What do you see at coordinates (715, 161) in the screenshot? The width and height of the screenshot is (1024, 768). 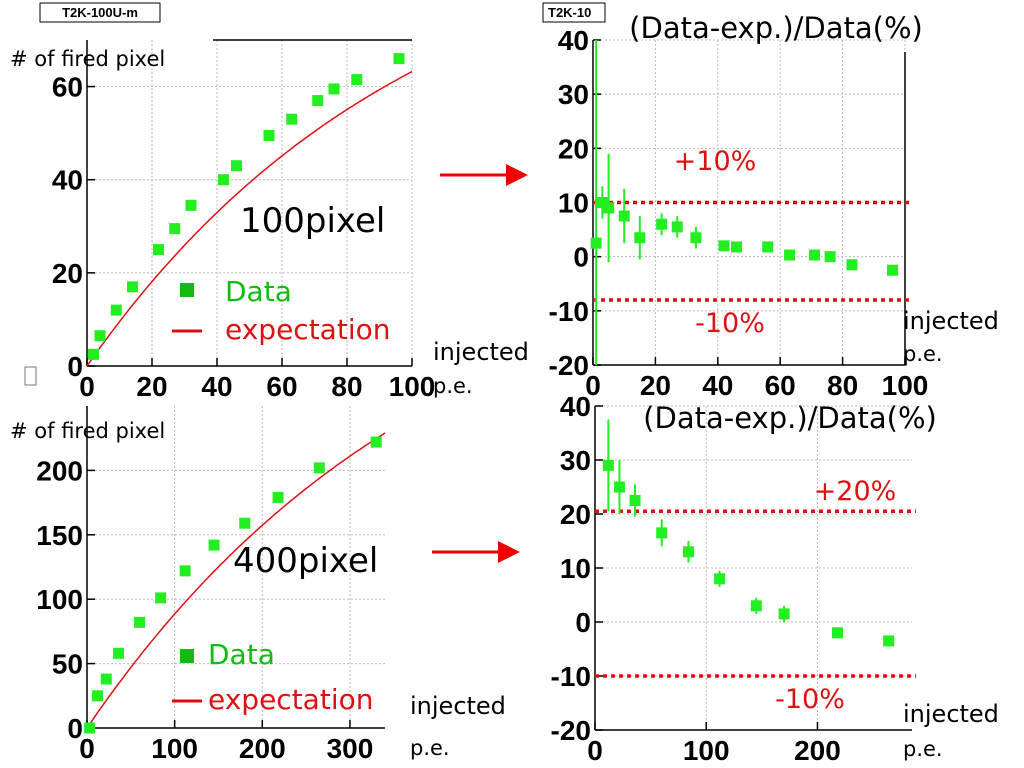 I see `reference-line-label: +10%` at bounding box center [715, 161].